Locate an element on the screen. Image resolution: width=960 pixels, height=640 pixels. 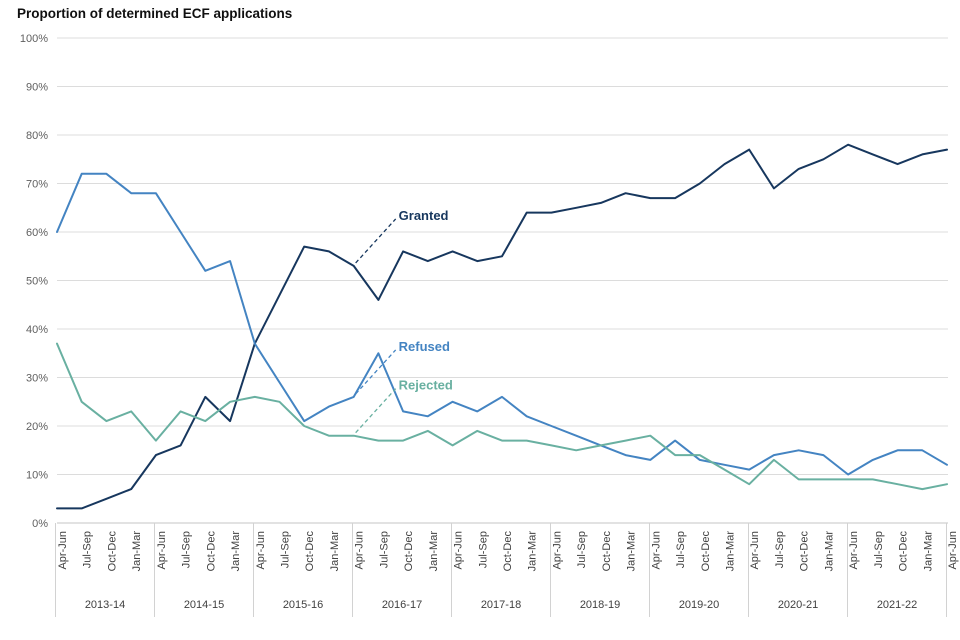
y-axis-tick-label: 0% is located at coordinates (40, 524).